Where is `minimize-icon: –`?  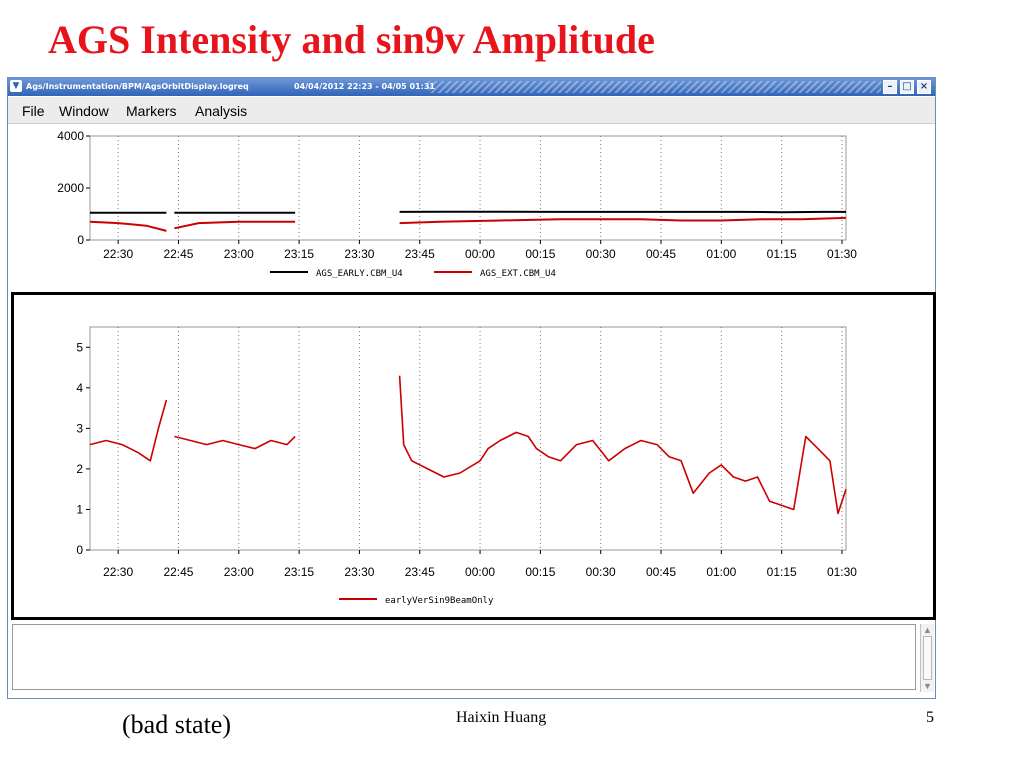
minimize-icon: – is located at coordinates (890, 87).